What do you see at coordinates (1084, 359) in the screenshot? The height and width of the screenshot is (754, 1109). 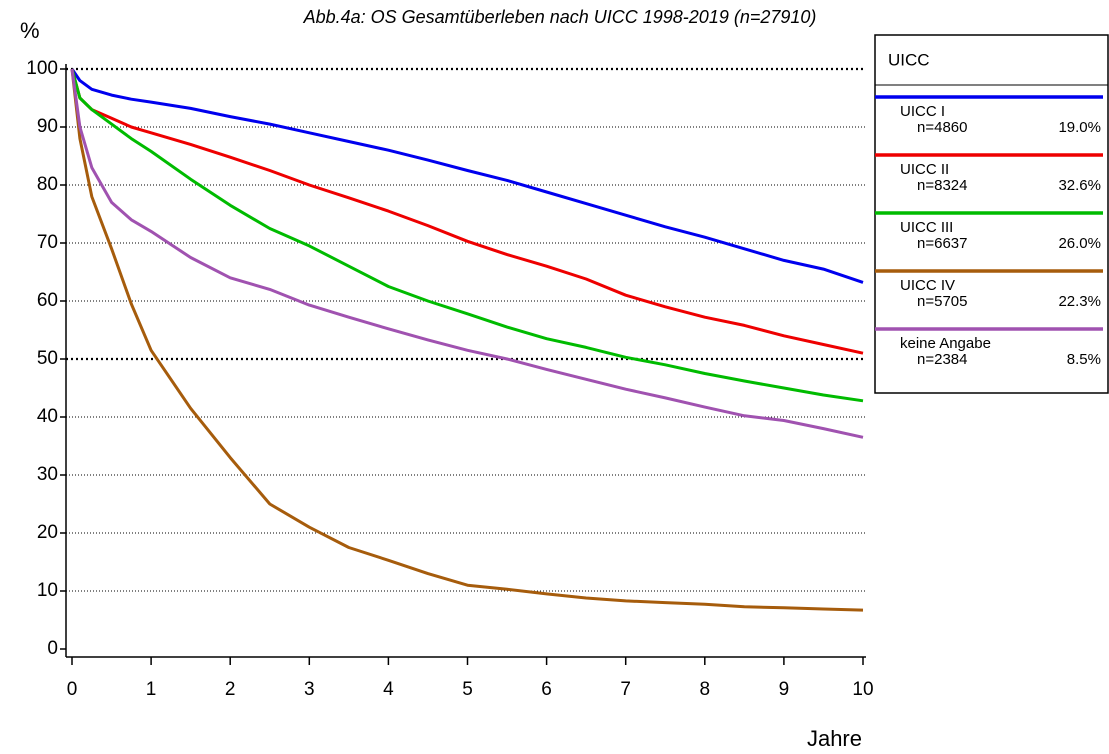 I see `legend-share: 8.5%` at bounding box center [1084, 359].